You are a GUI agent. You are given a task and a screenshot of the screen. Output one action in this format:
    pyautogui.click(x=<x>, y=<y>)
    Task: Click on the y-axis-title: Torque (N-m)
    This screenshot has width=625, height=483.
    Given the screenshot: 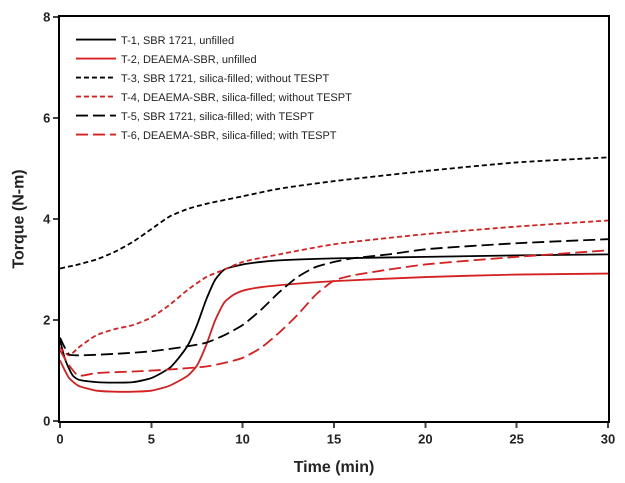 What is the action you would take?
    pyautogui.click(x=19, y=219)
    